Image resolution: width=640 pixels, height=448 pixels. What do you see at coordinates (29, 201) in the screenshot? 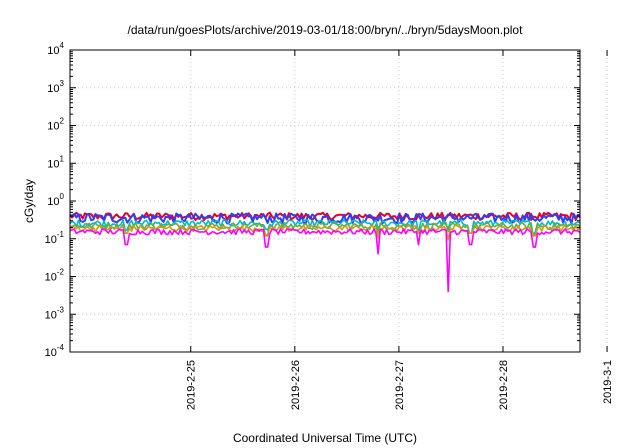
I see `y-axis-label: cGy/day` at bounding box center [29, 201].